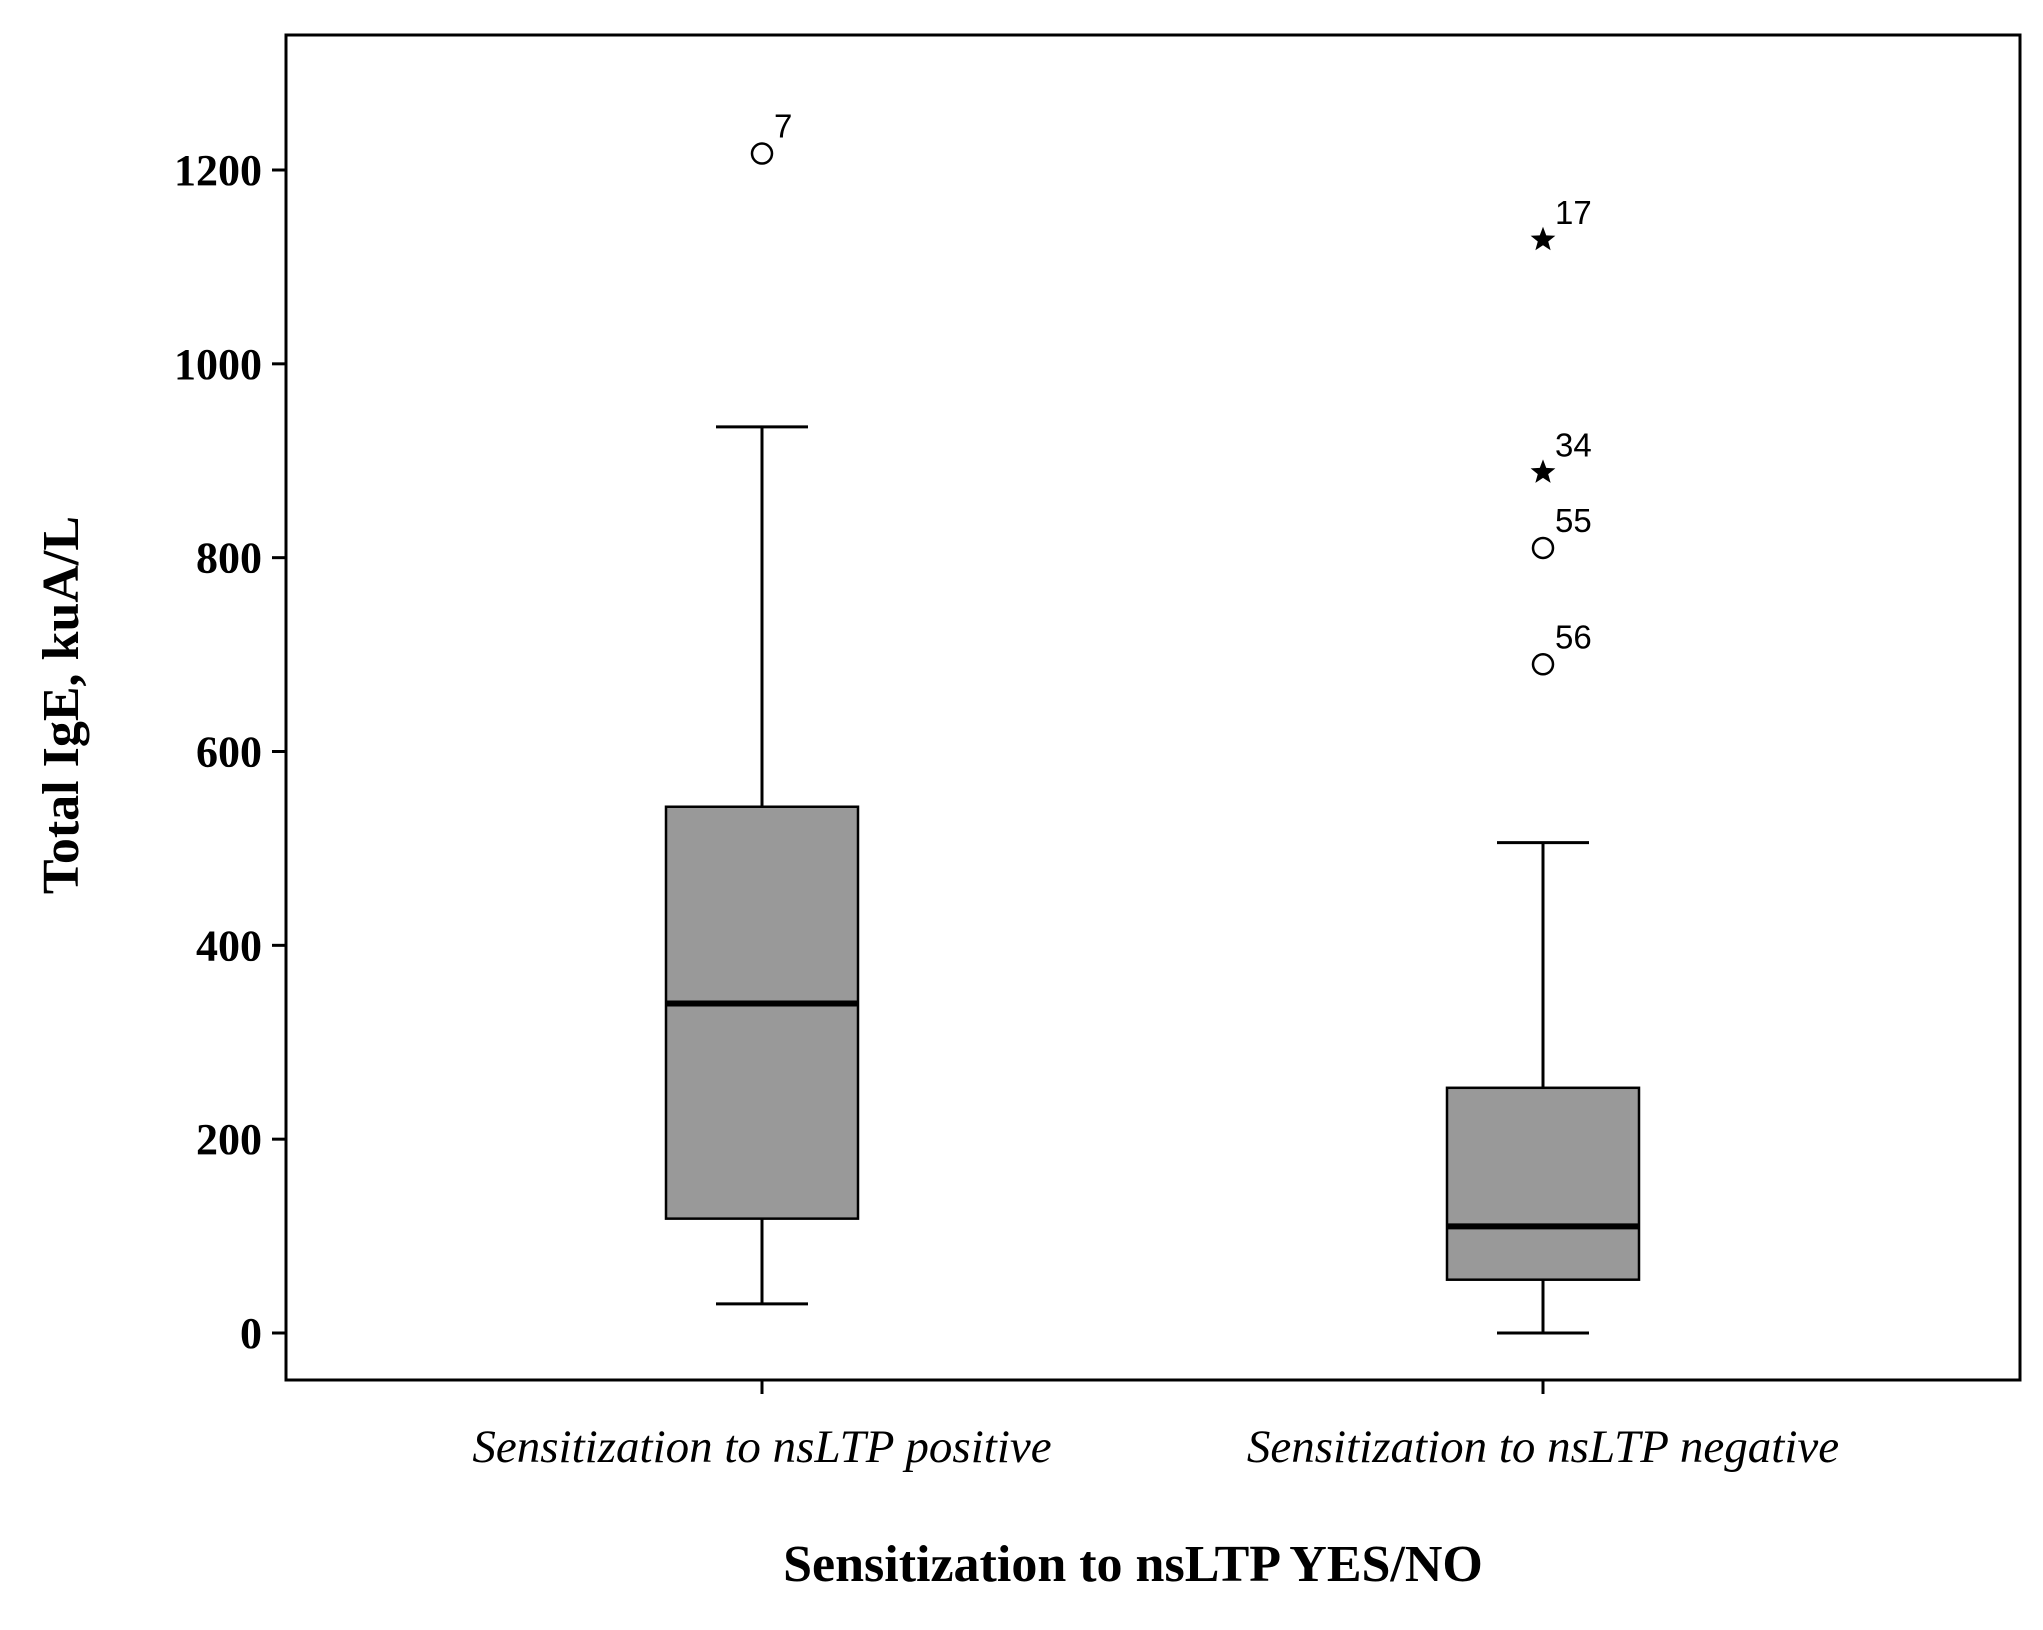  What do you see at coordinates (1573, 444) in the screenshot?
I see `outlier-label-34: 34` at bounding box center [1573, 444].